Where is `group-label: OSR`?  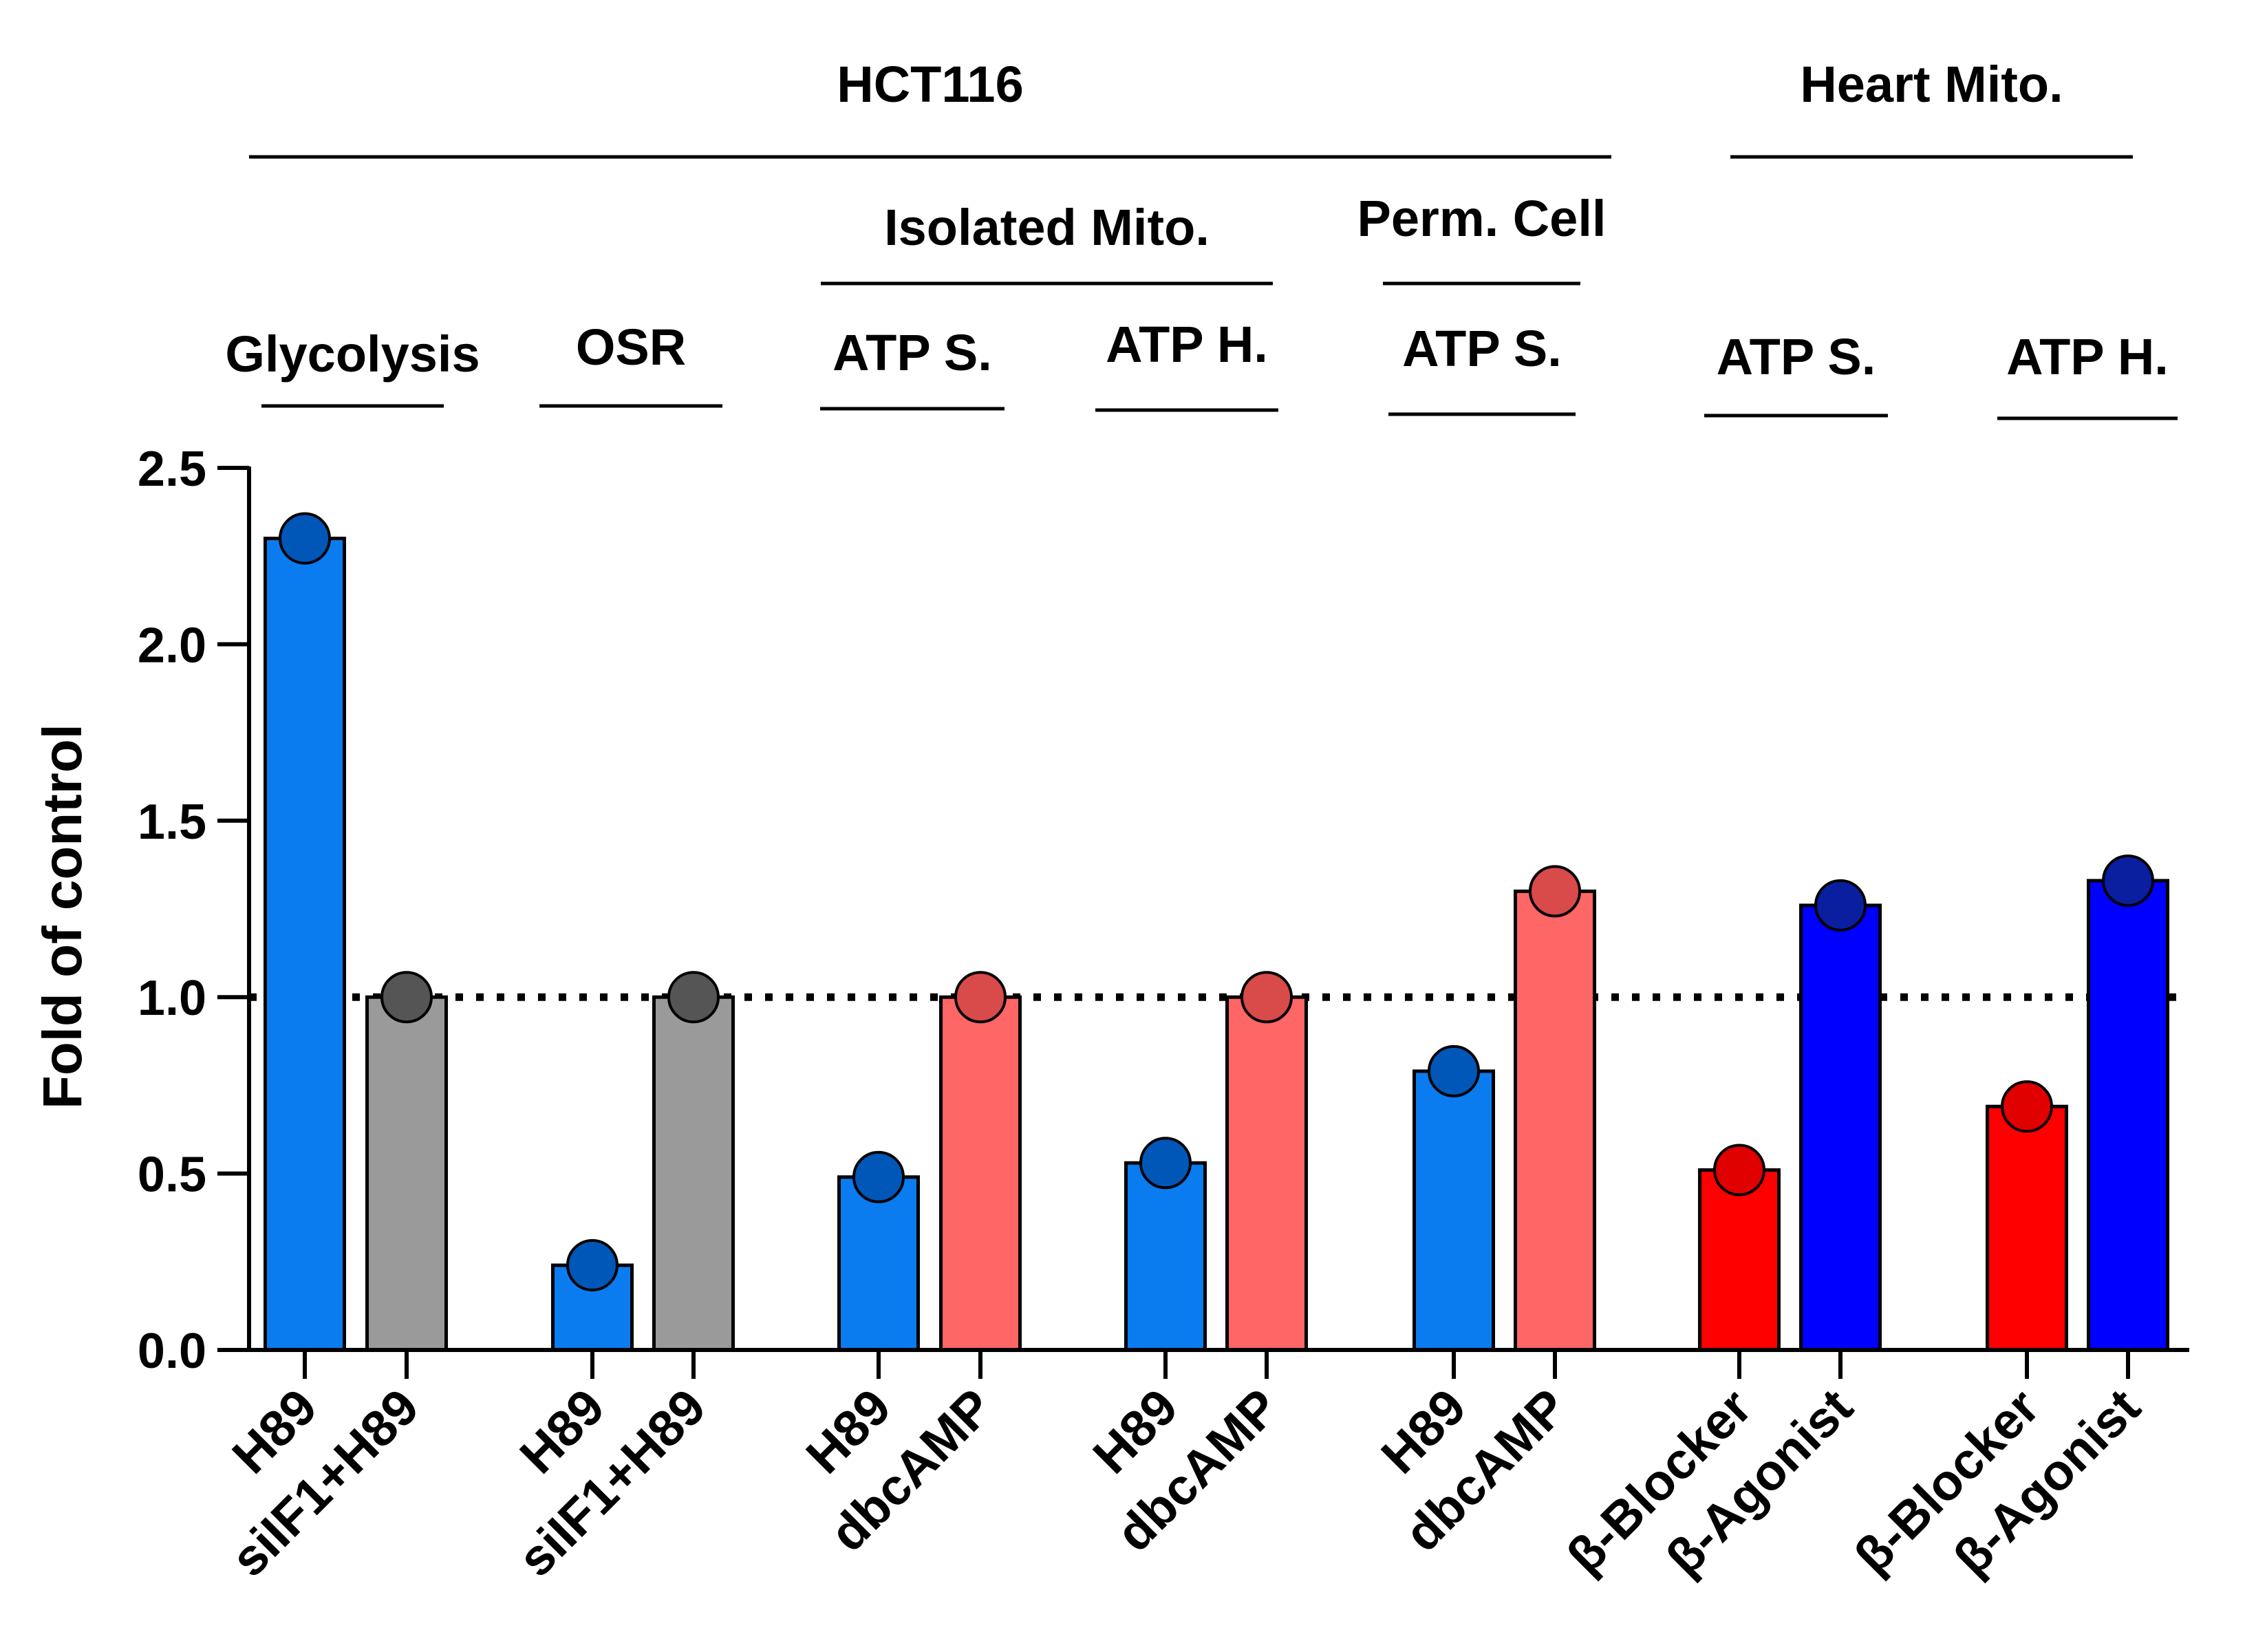 group-label: OSR is located at coordinates (631, 347).